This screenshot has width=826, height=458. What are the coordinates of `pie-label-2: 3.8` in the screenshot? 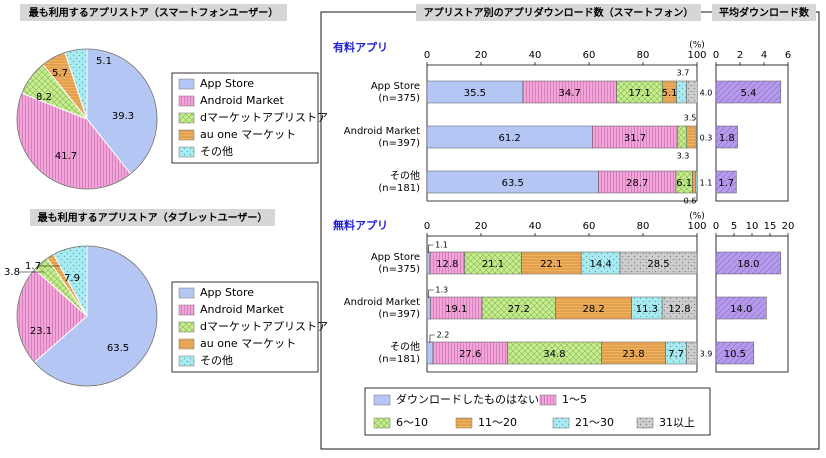 It's located at (12, 272).